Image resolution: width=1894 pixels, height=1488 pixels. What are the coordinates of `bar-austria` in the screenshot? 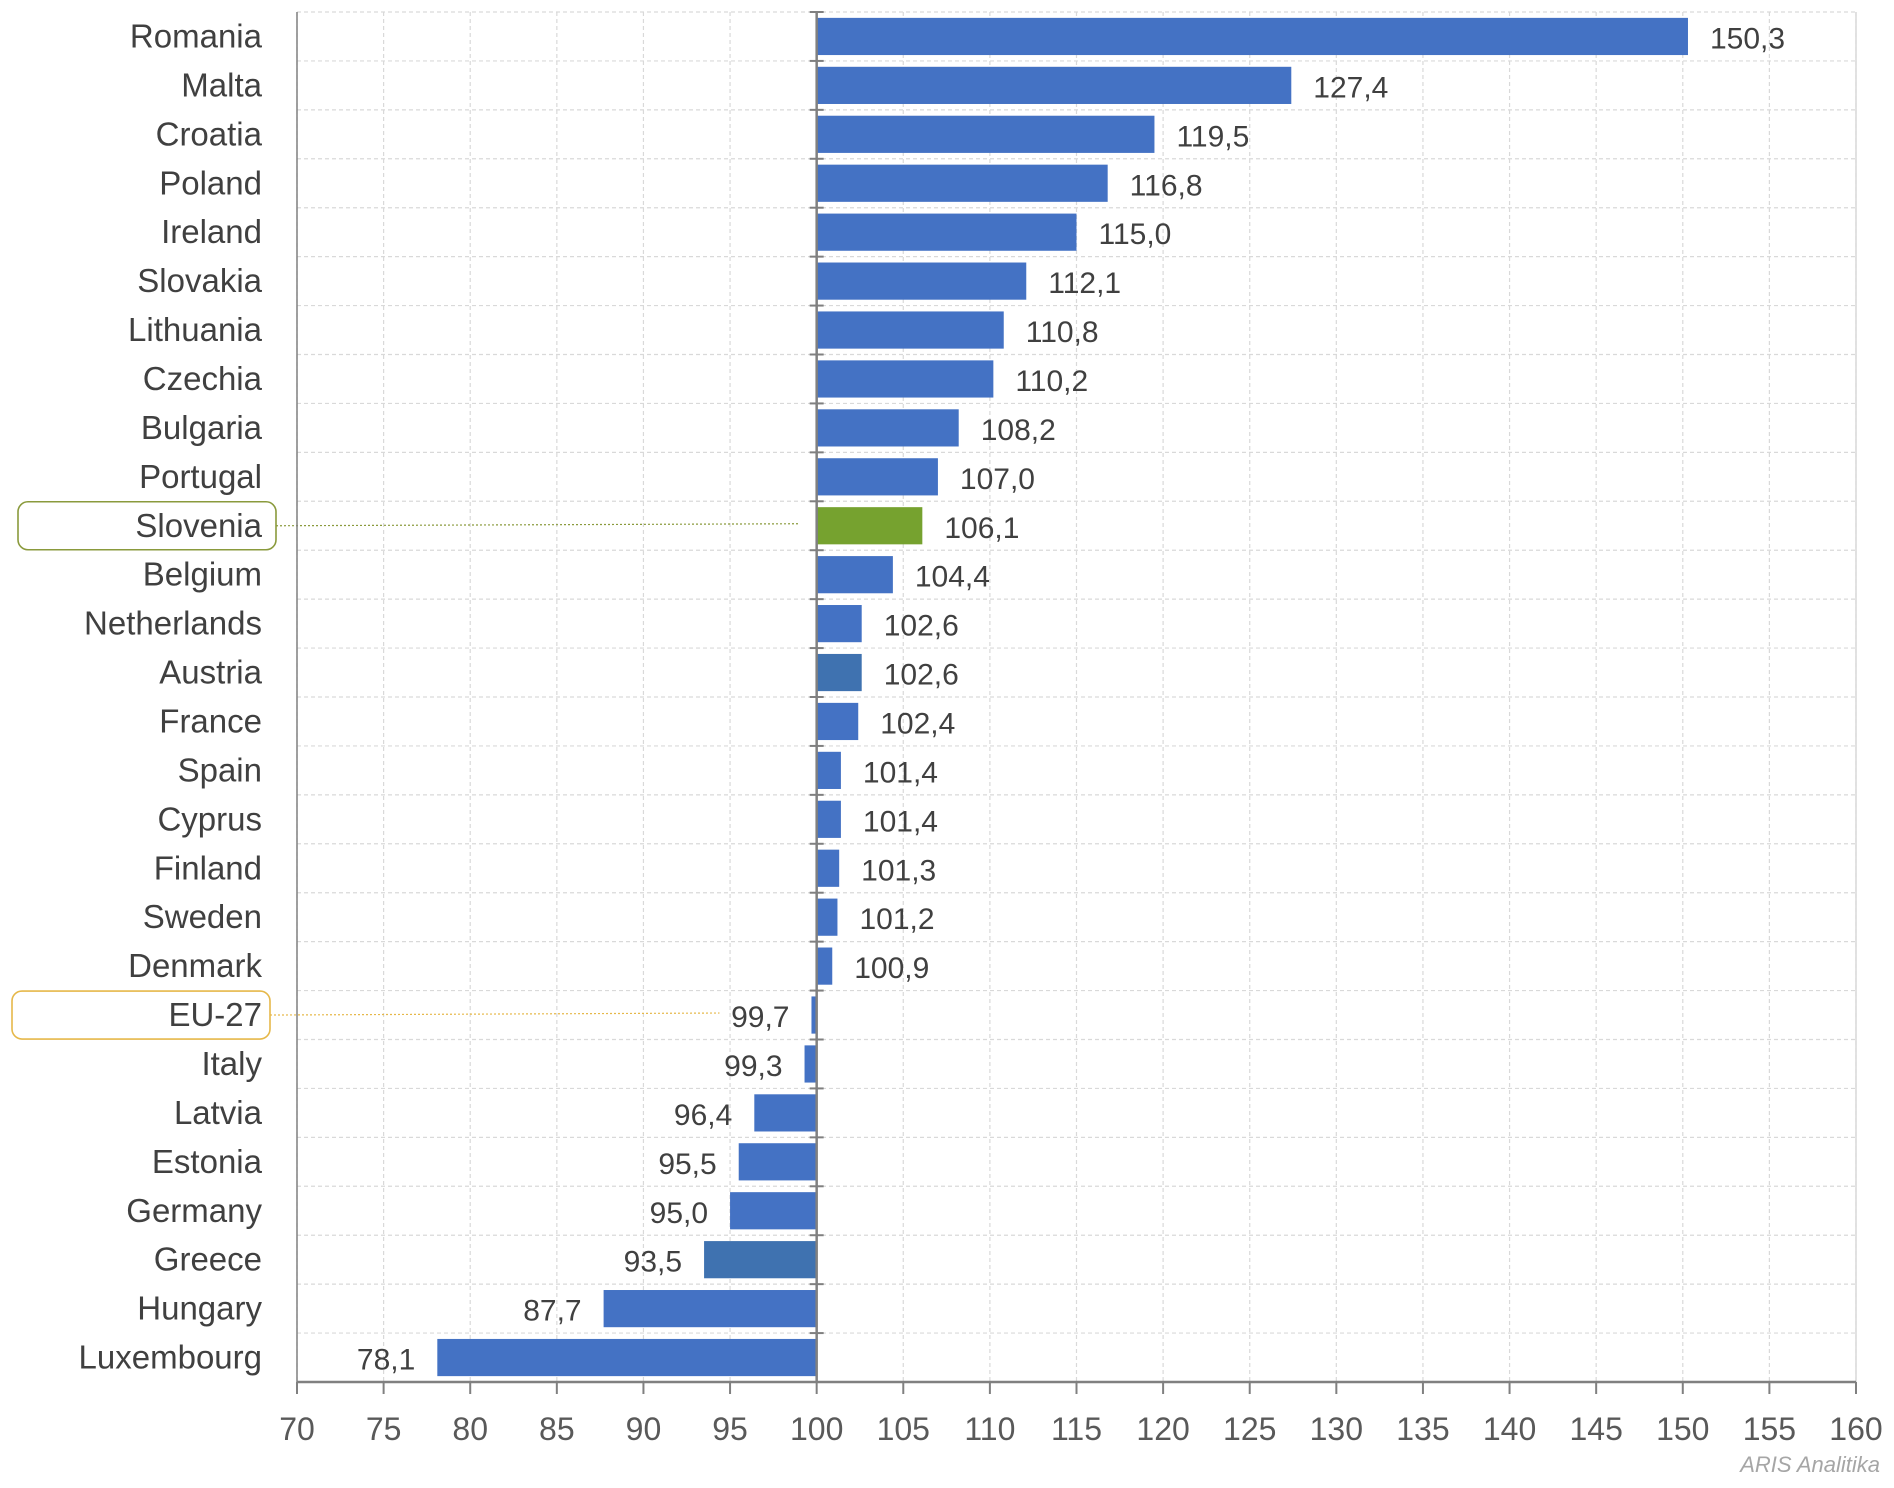 It's located at (839, 672).